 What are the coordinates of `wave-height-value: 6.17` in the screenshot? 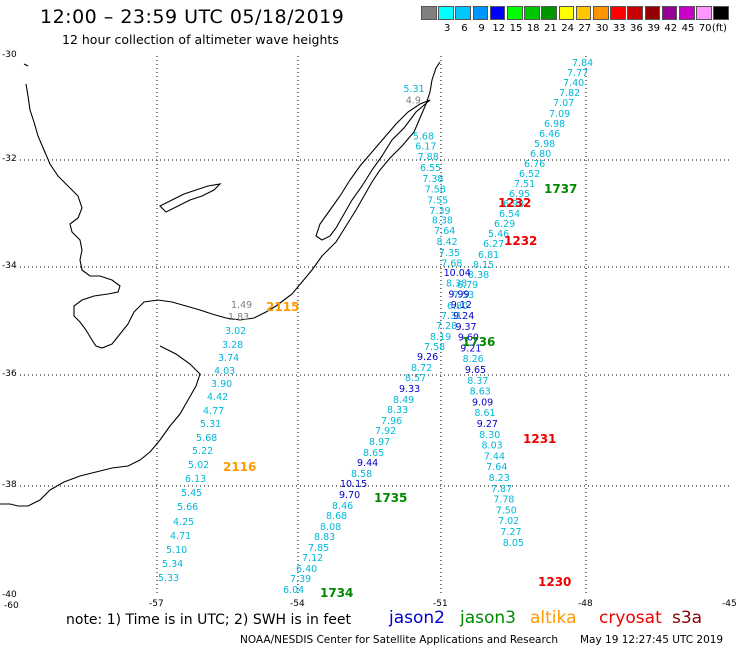 It's located at (425, 146).